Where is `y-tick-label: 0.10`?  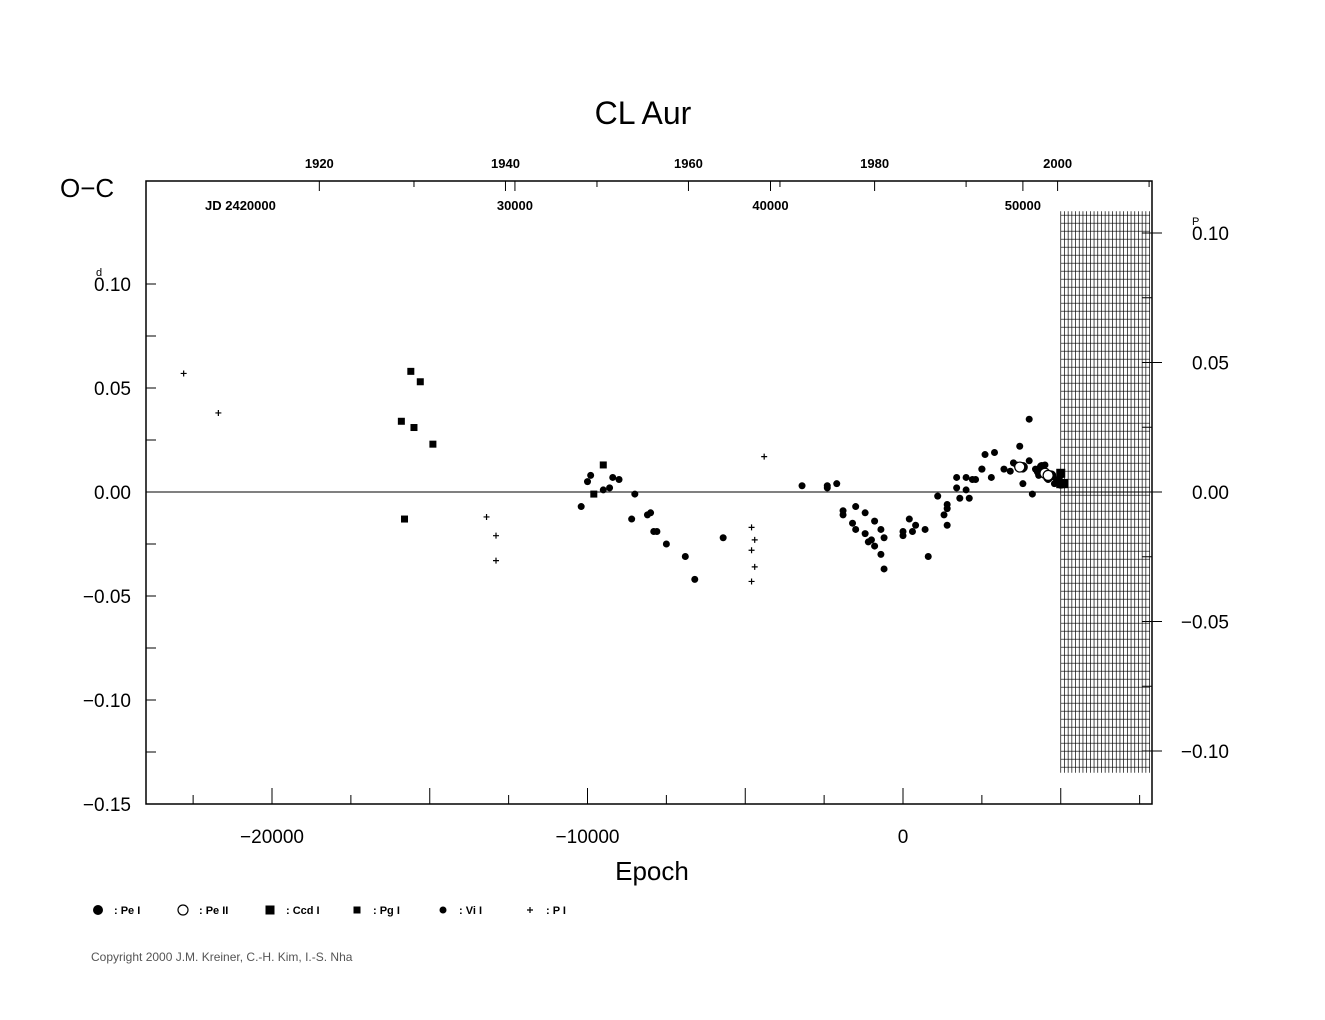 y-tick-label: 0.10 is located at coordinates (112, 285).